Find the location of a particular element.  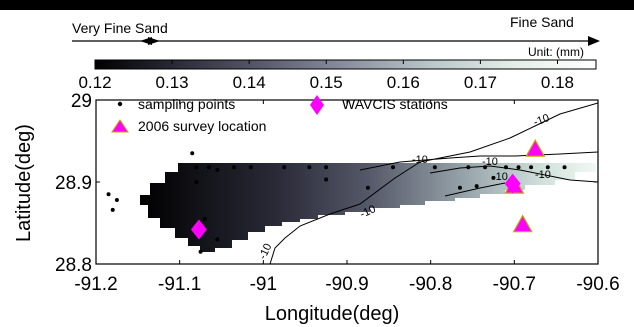

top-border-bar is located at coordinates (317, 5).